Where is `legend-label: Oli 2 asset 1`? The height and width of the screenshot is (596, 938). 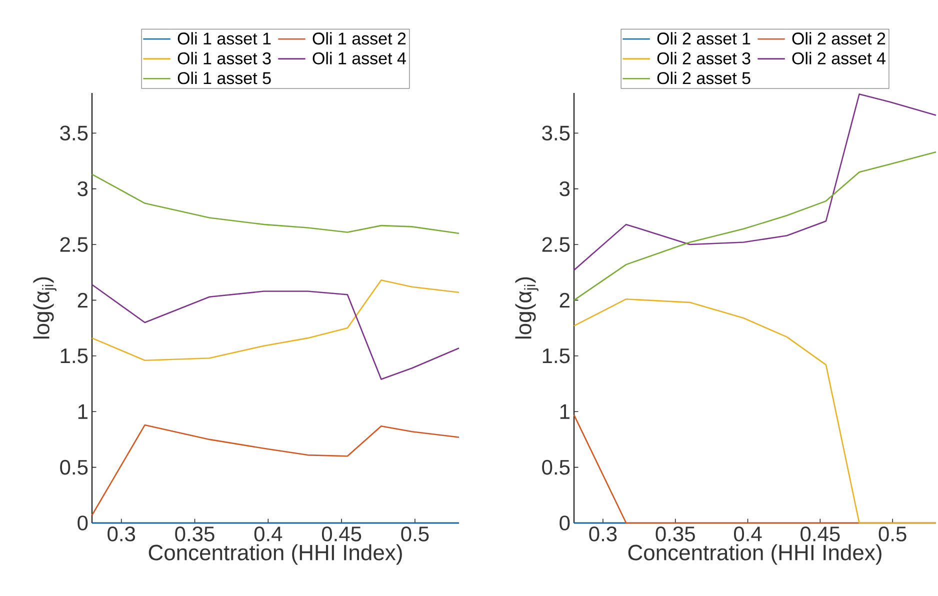 legend-label: Oli 2 asset 1 is located at coordinates (703, 38).